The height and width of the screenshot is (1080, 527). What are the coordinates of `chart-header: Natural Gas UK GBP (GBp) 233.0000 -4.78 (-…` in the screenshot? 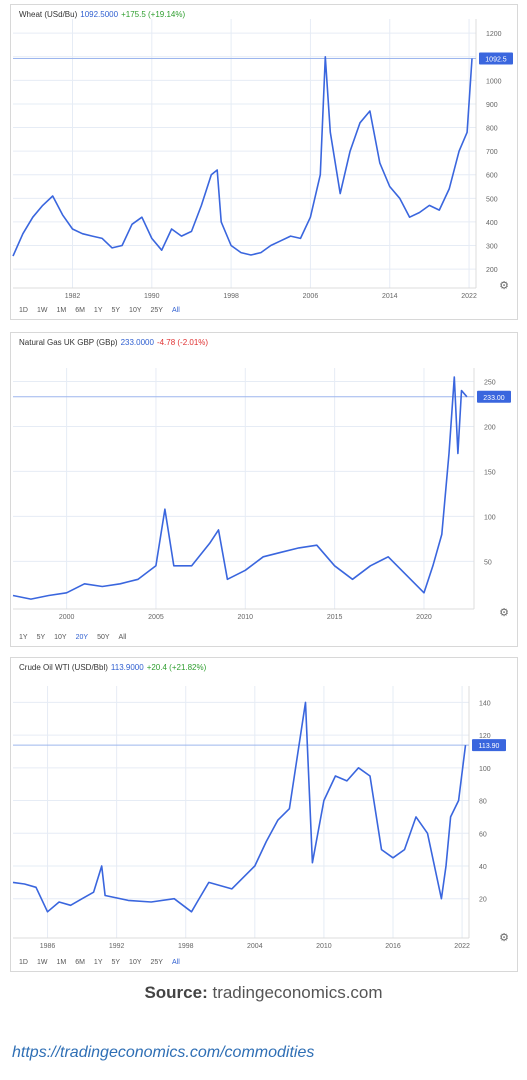 It's located at (113, 342).